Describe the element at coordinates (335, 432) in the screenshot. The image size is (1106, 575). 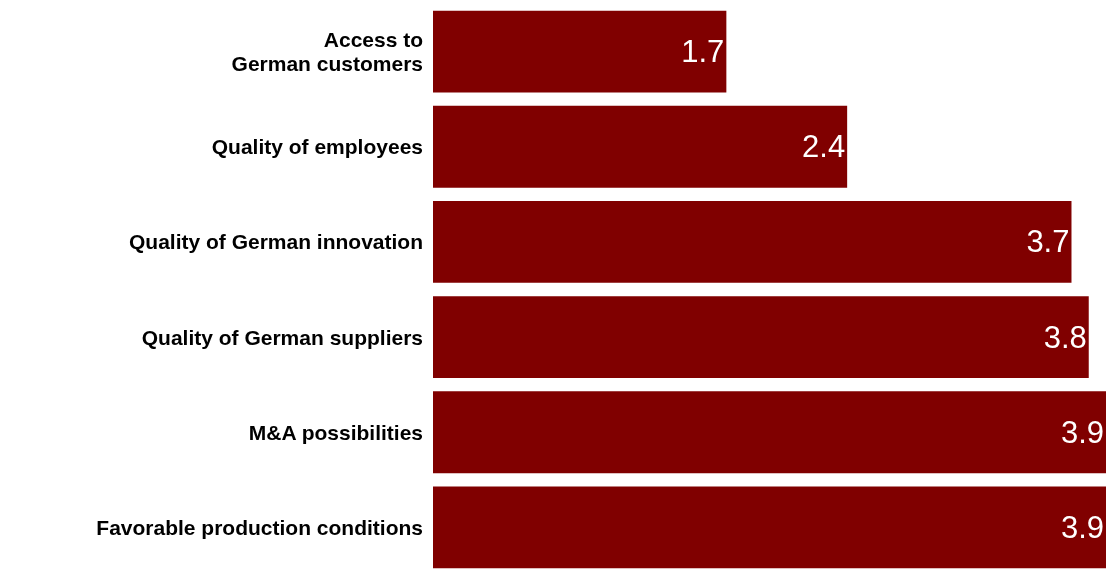
I see `y-tick-label: M&A possibilities` at that location.